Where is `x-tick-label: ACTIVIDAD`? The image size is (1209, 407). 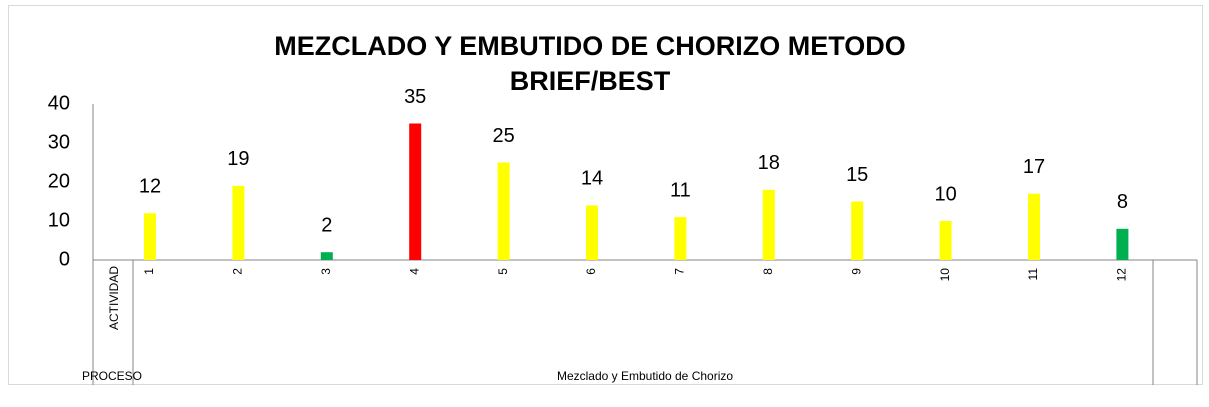 x-tick-label: ACTIVIDAD is located at coordinates (114, 298).